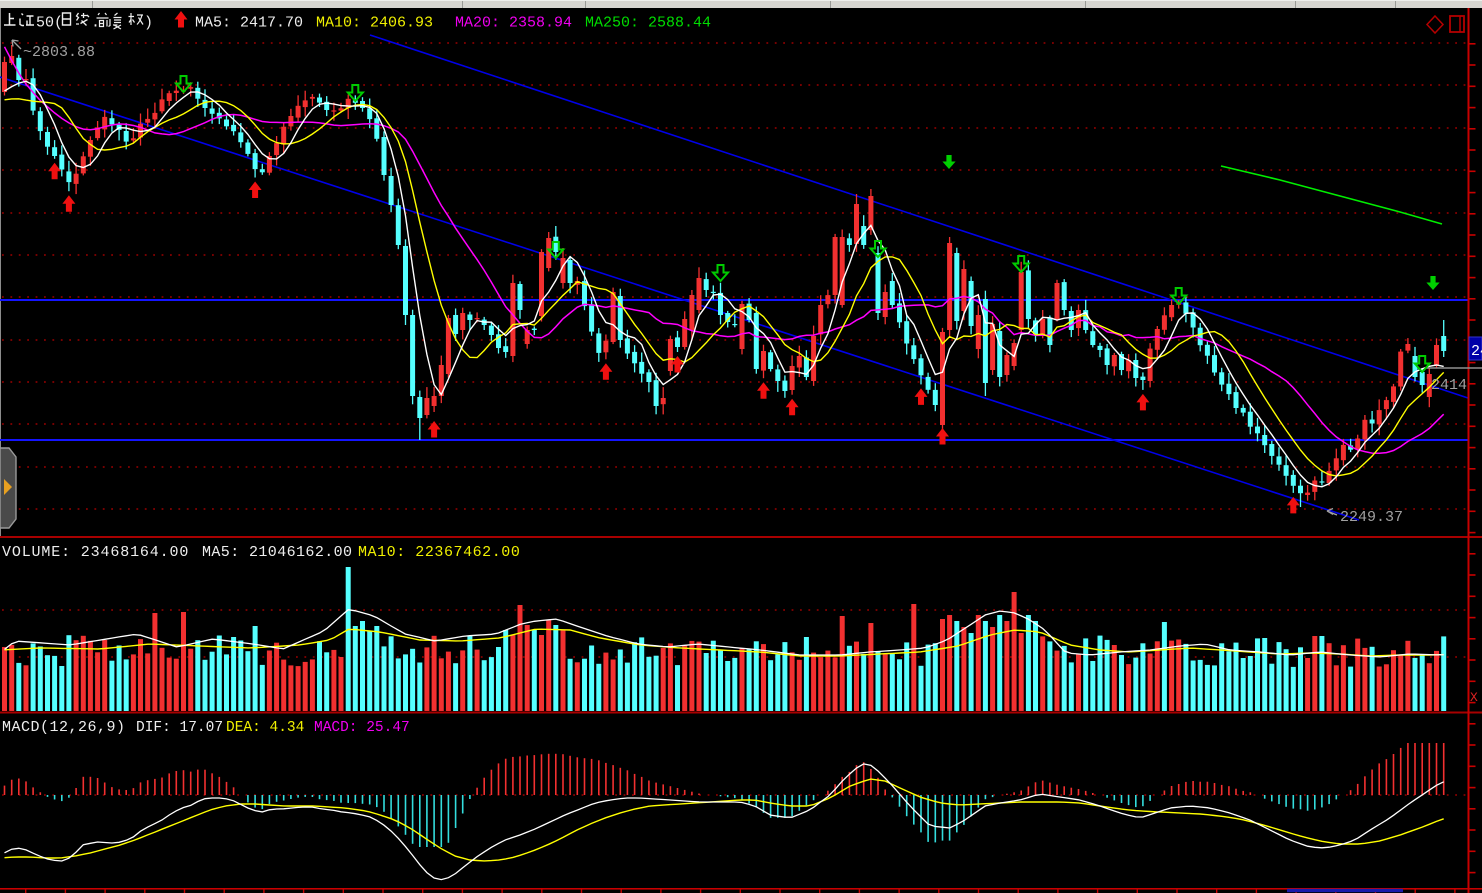 Image resolution: width=1482 pixels, height=893 pixels. What do you see at coordinates (439, 552) in the screenshot?
I see `svg-text: MA10: 22367462.00` at bounding box center [439, 552].